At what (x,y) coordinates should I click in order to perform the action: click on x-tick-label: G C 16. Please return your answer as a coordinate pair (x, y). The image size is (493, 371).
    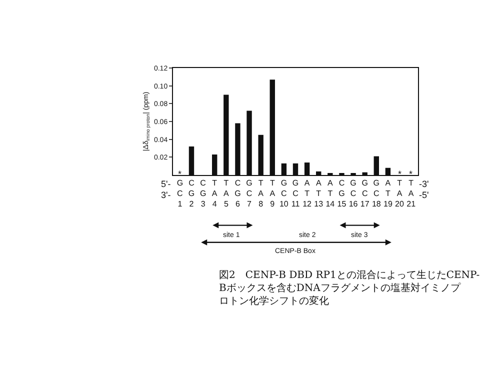
    Looking at the image, I should click on (353, 193).